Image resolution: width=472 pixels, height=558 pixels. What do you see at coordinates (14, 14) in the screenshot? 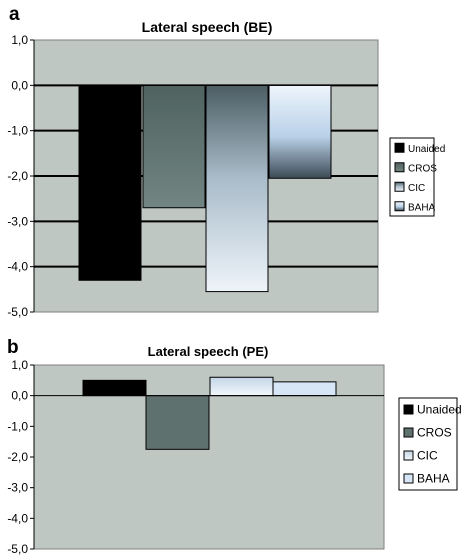
I see `panel-label: a` at bounding box center [14, 14].